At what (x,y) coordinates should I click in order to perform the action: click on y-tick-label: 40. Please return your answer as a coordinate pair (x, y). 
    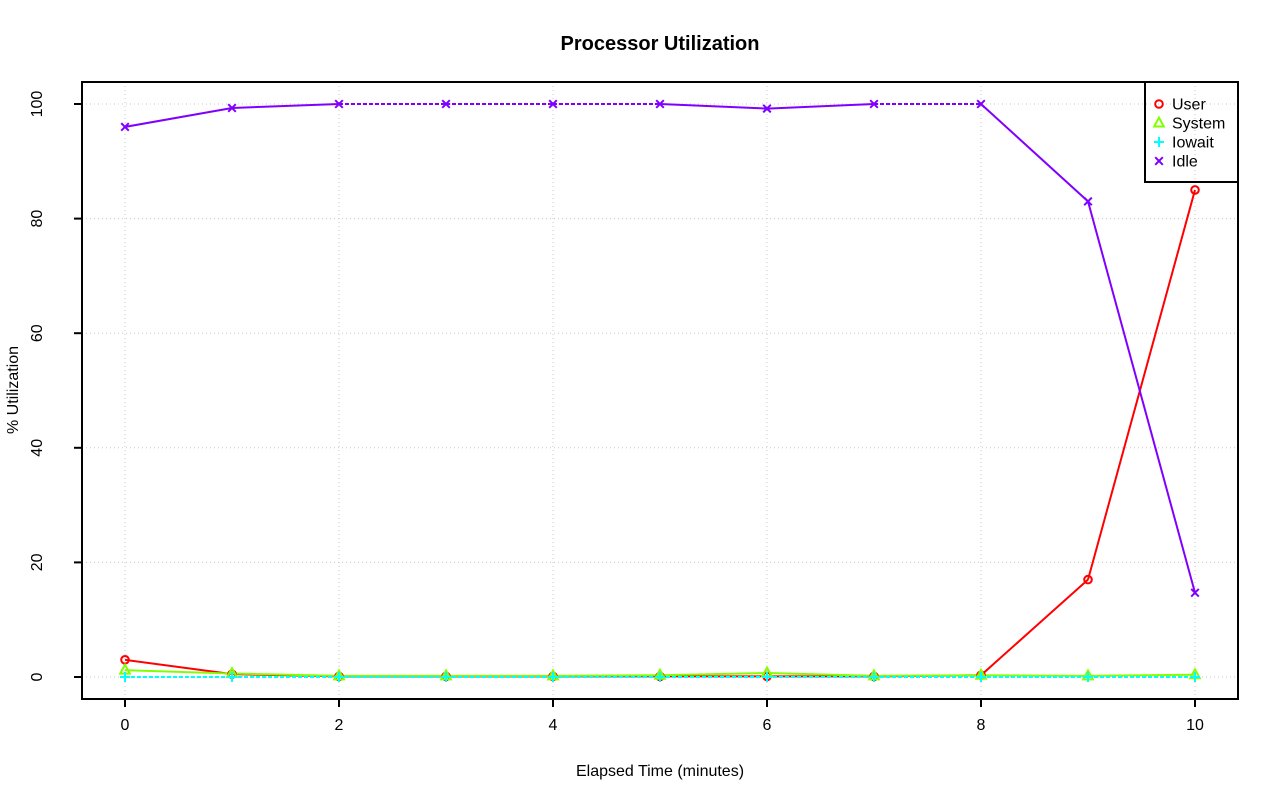
    Looking at the image, I should click on (37, 448).